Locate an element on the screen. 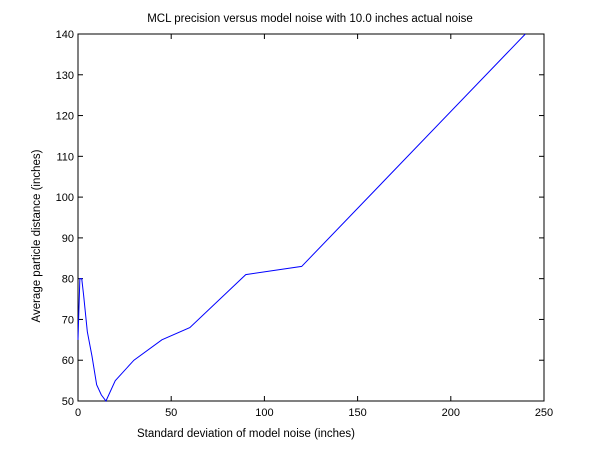 The image size is (600, 450). y-tick-label: 100 is located at coordinates (65, 198).